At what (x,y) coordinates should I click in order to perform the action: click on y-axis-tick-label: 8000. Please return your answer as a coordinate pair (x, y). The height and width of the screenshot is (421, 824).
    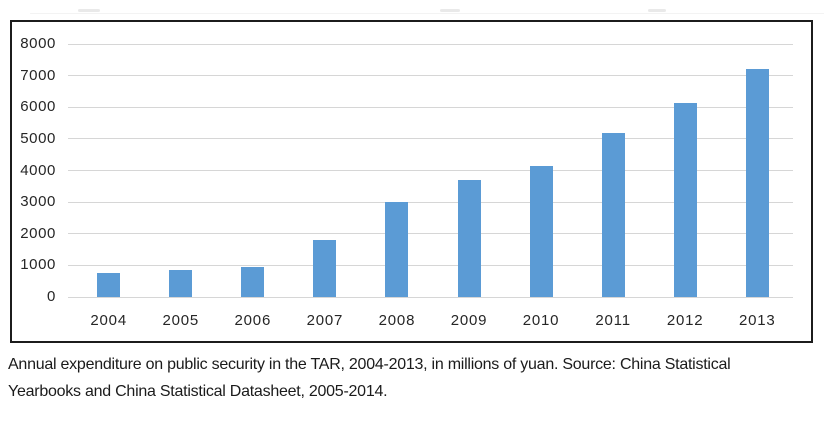
    Looking at the image, I should click on (38, 43).